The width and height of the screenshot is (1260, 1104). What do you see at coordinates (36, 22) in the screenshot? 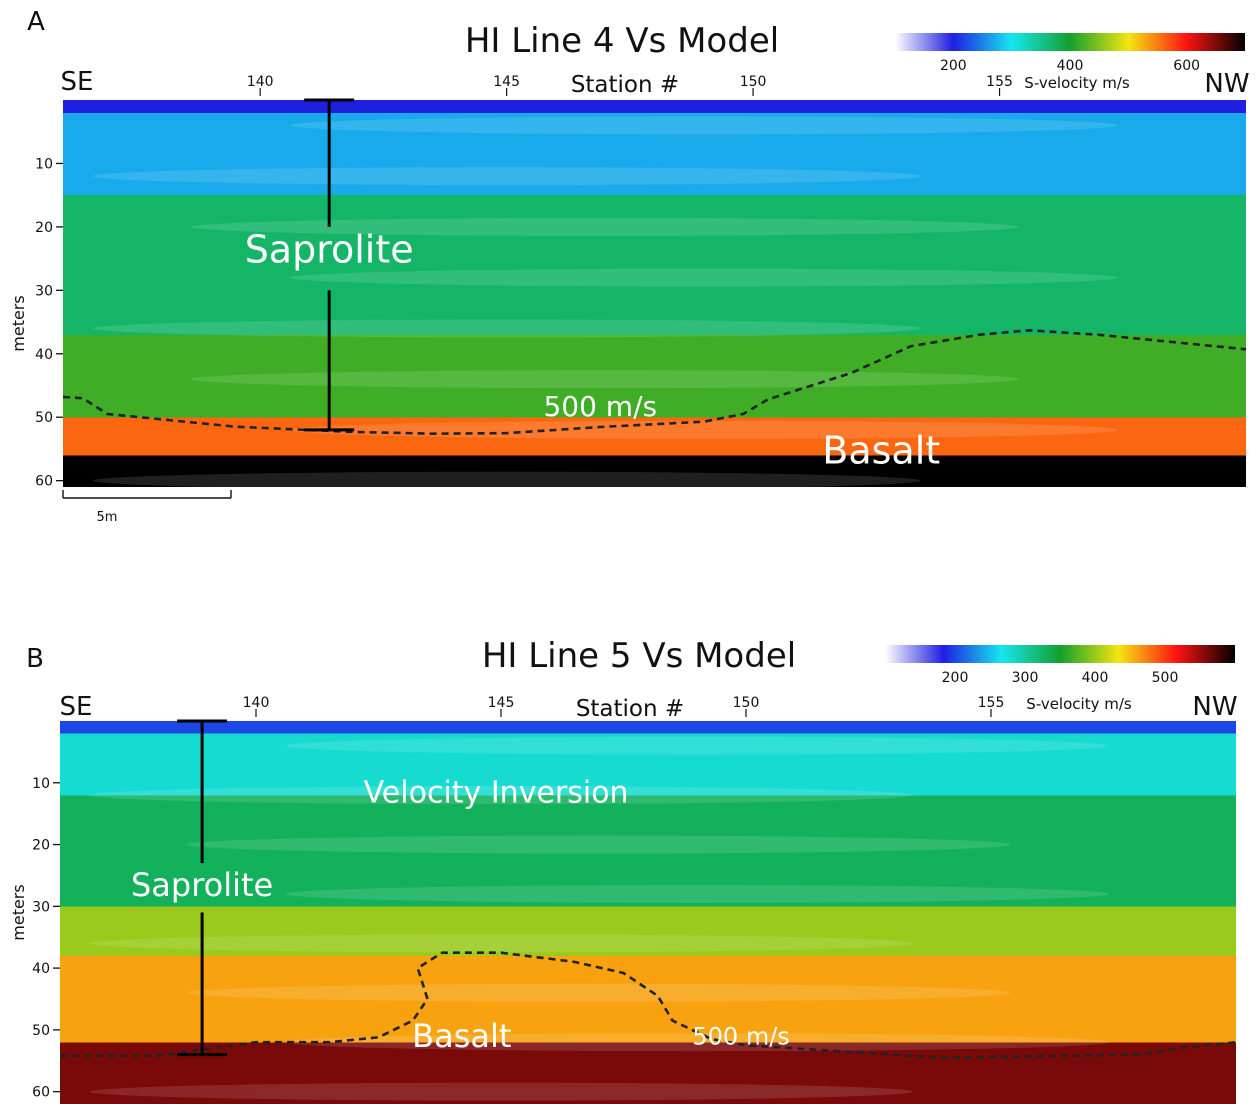
I see `panel-letter: A` at bounding box center [36, 22].